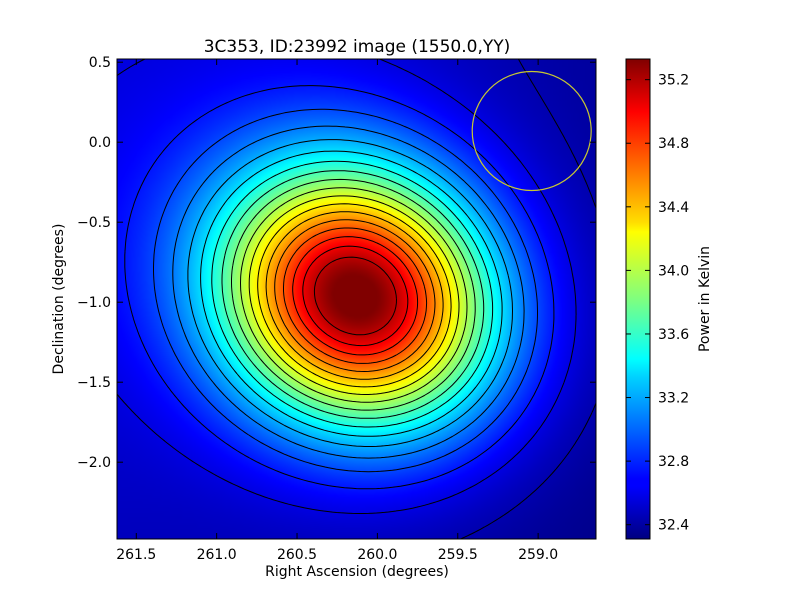 This screenshot has width=800, height=600. I want to click on chart-title: 3C353, ID:23992 image (1550.0,YY), so click(357, 47).